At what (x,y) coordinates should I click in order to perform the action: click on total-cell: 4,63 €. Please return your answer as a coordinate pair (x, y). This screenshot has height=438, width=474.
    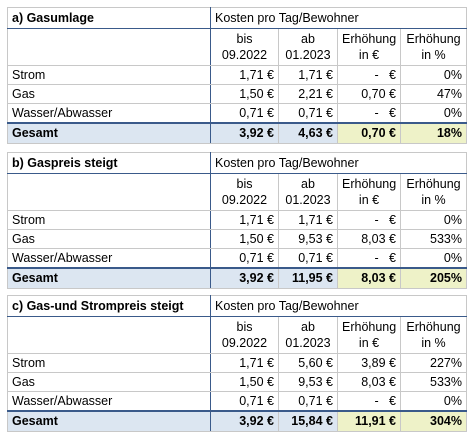
    Looking at the image, I should click on (308, 133).